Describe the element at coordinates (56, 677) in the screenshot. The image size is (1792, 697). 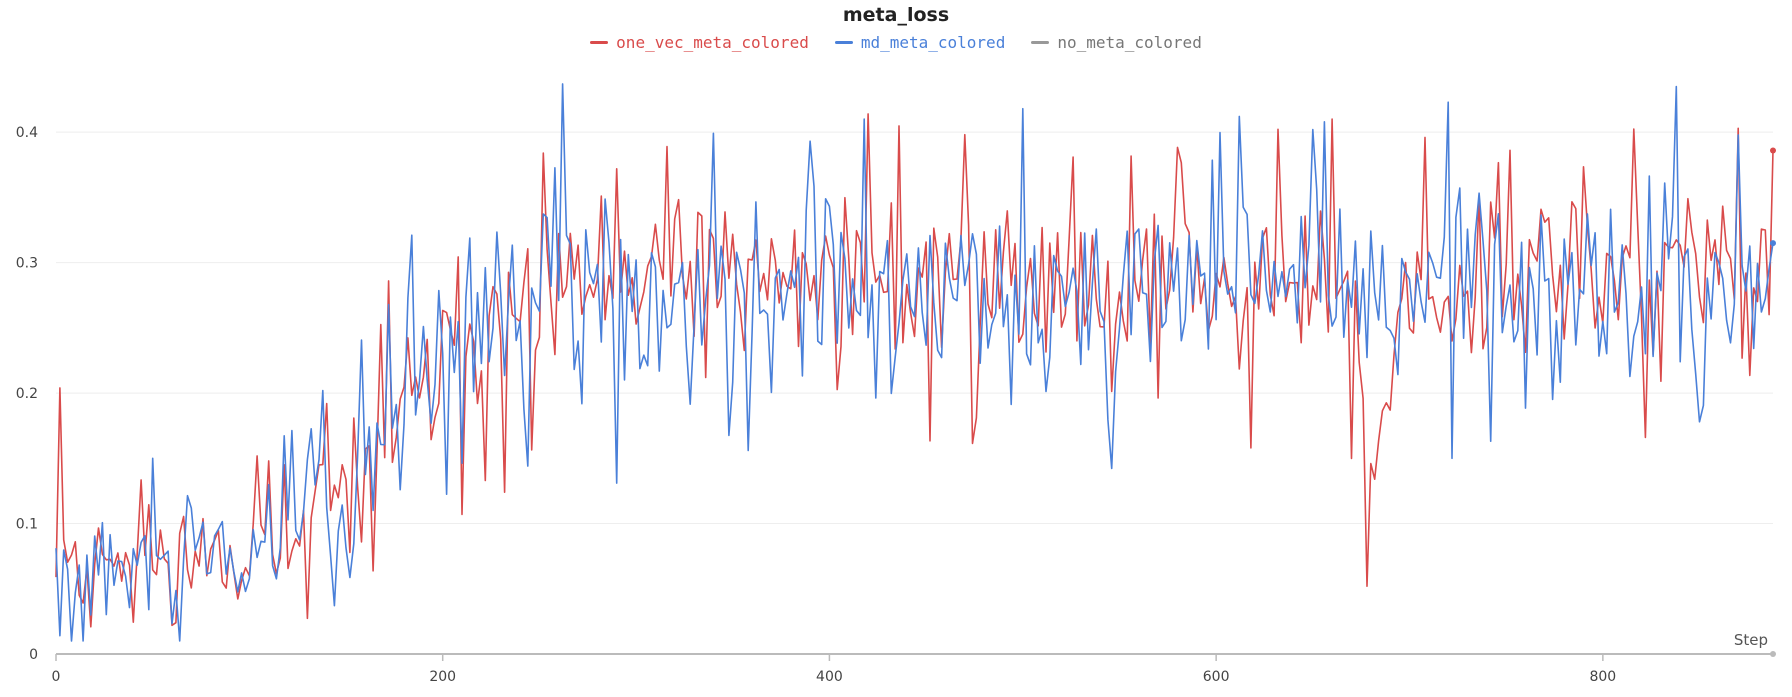
I see `x-tick-label: 0` at that location.